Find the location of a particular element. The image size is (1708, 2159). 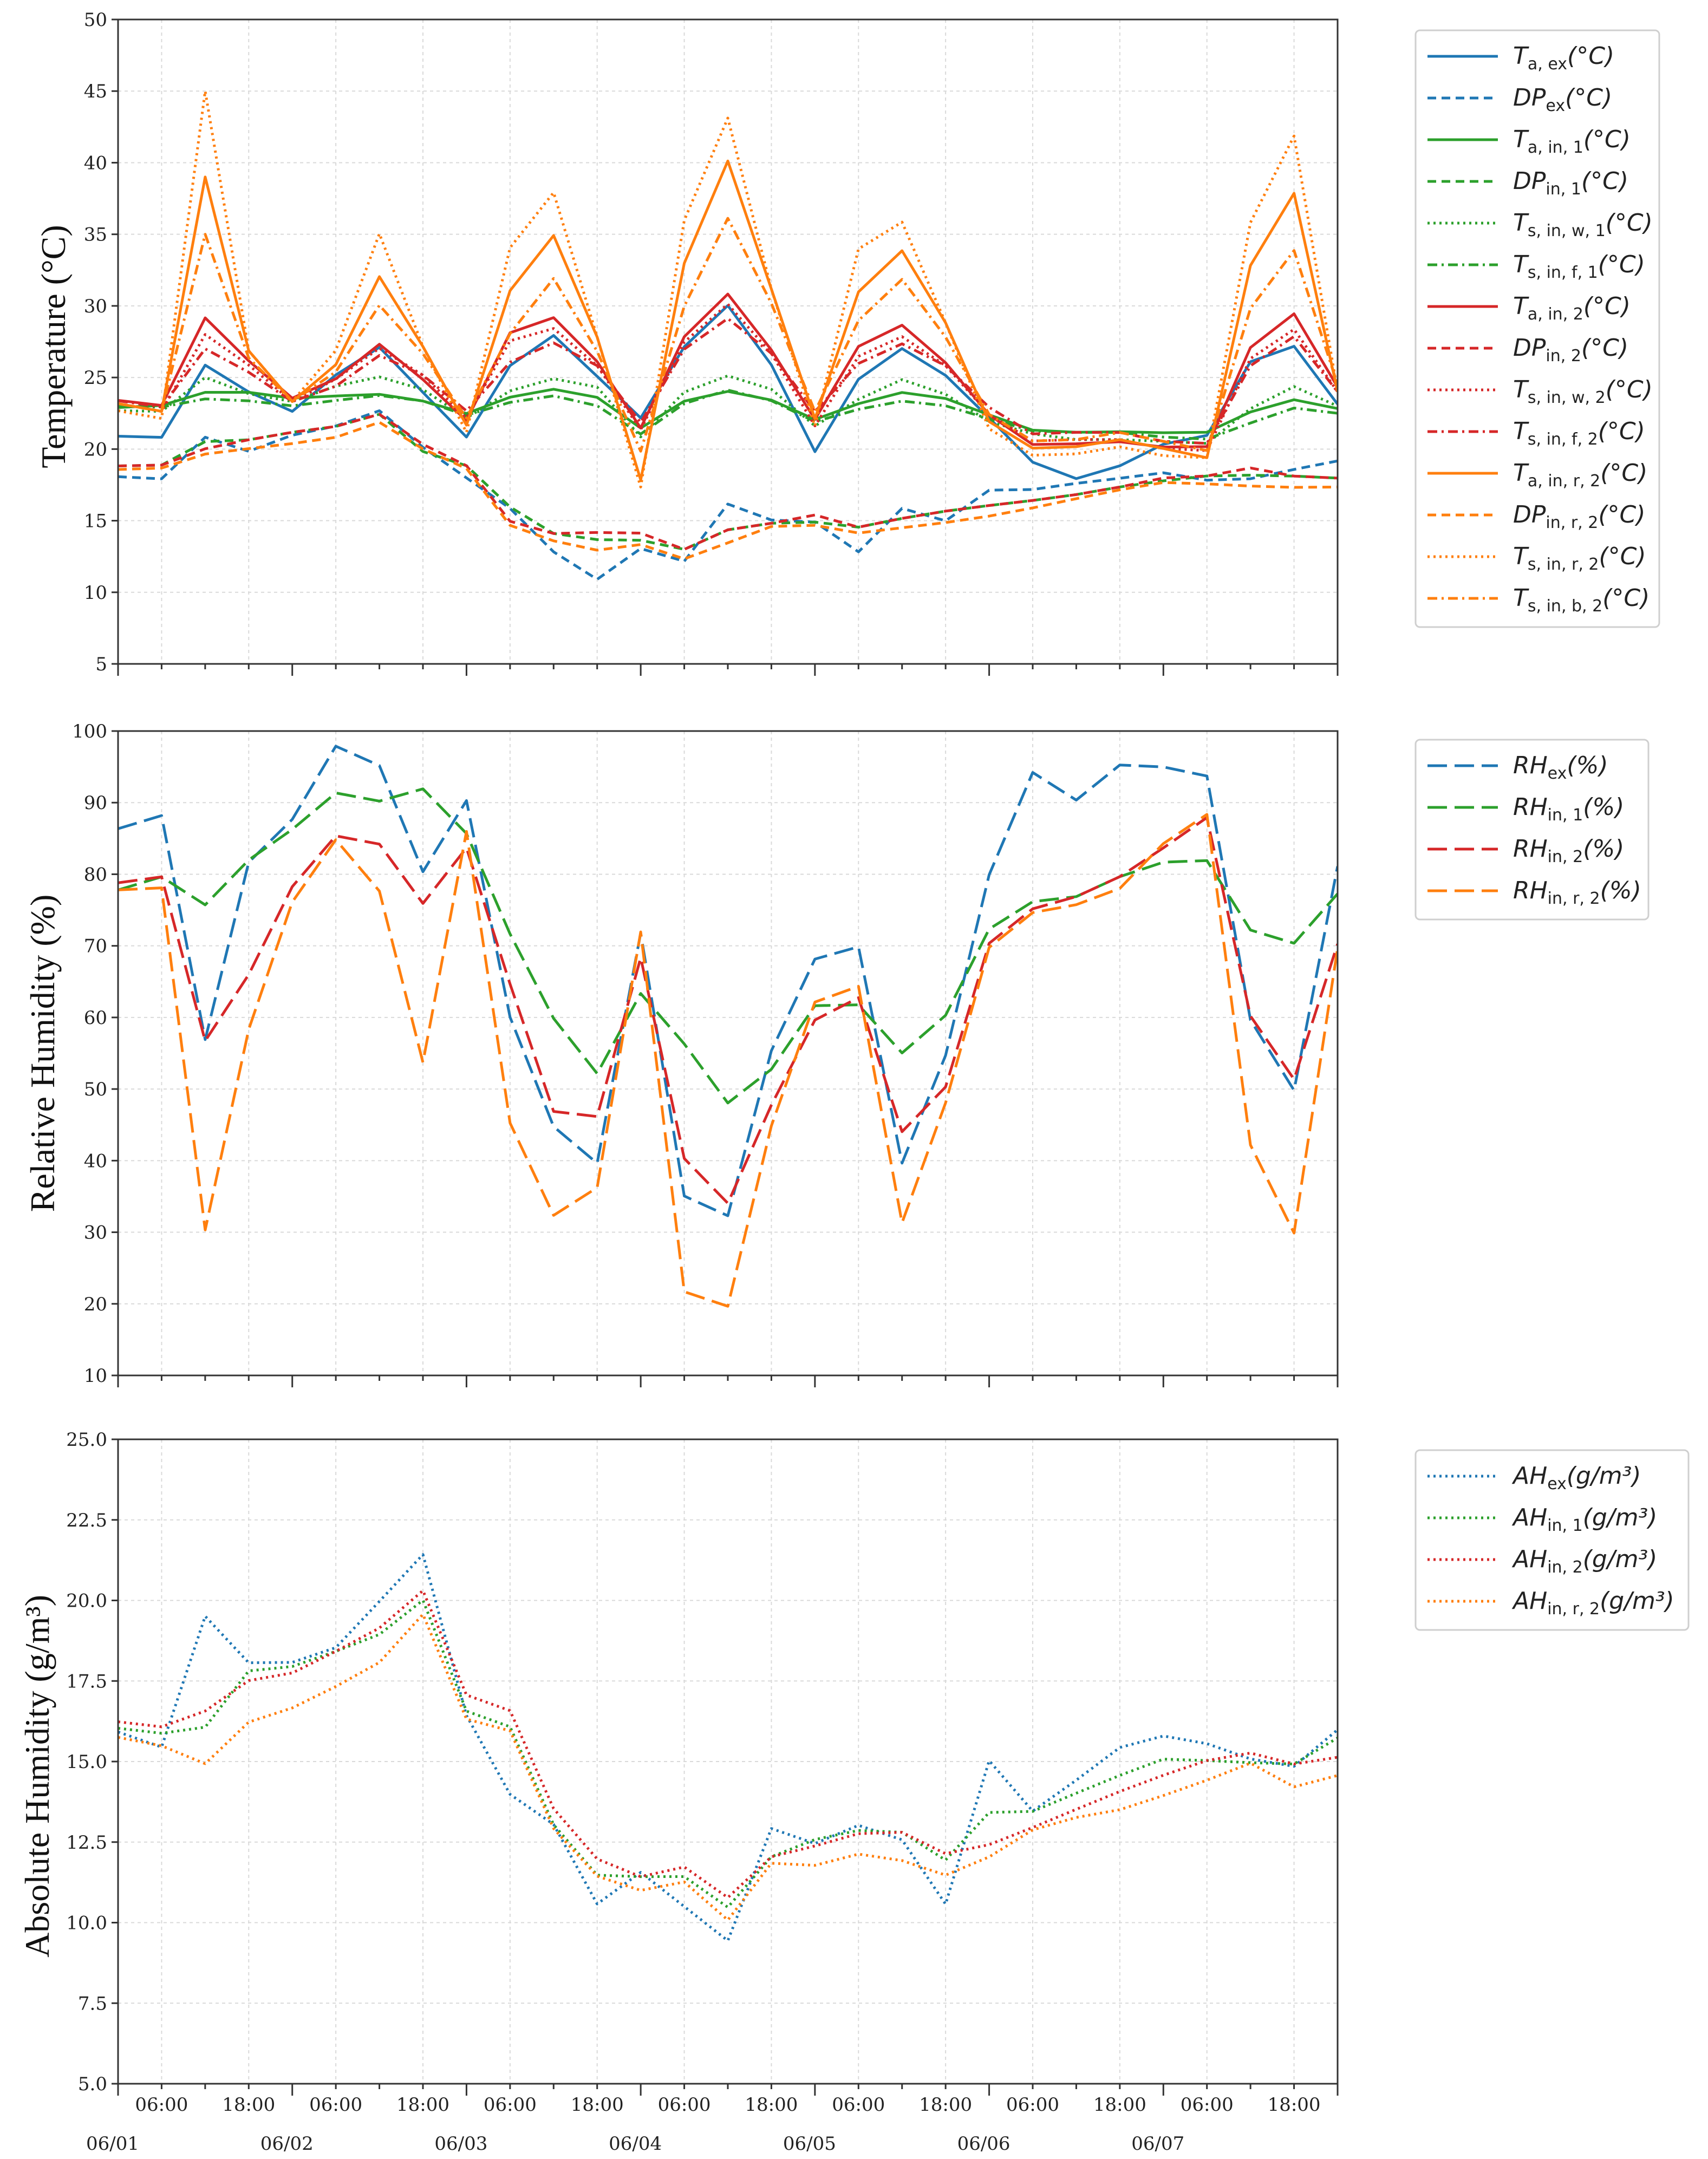

series-line-dp-ex-c is located at coordinates (728, 495).